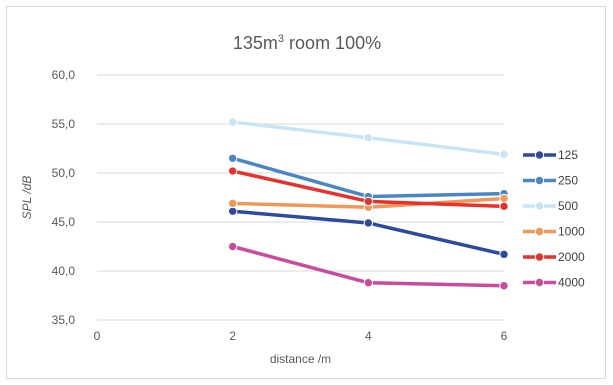 Image resolution: width=613 pixels, height=385 pixels. Describe the element at coordinates (64, 75) in the screenshot. I see `y-tick-label: 60,0` at that location.